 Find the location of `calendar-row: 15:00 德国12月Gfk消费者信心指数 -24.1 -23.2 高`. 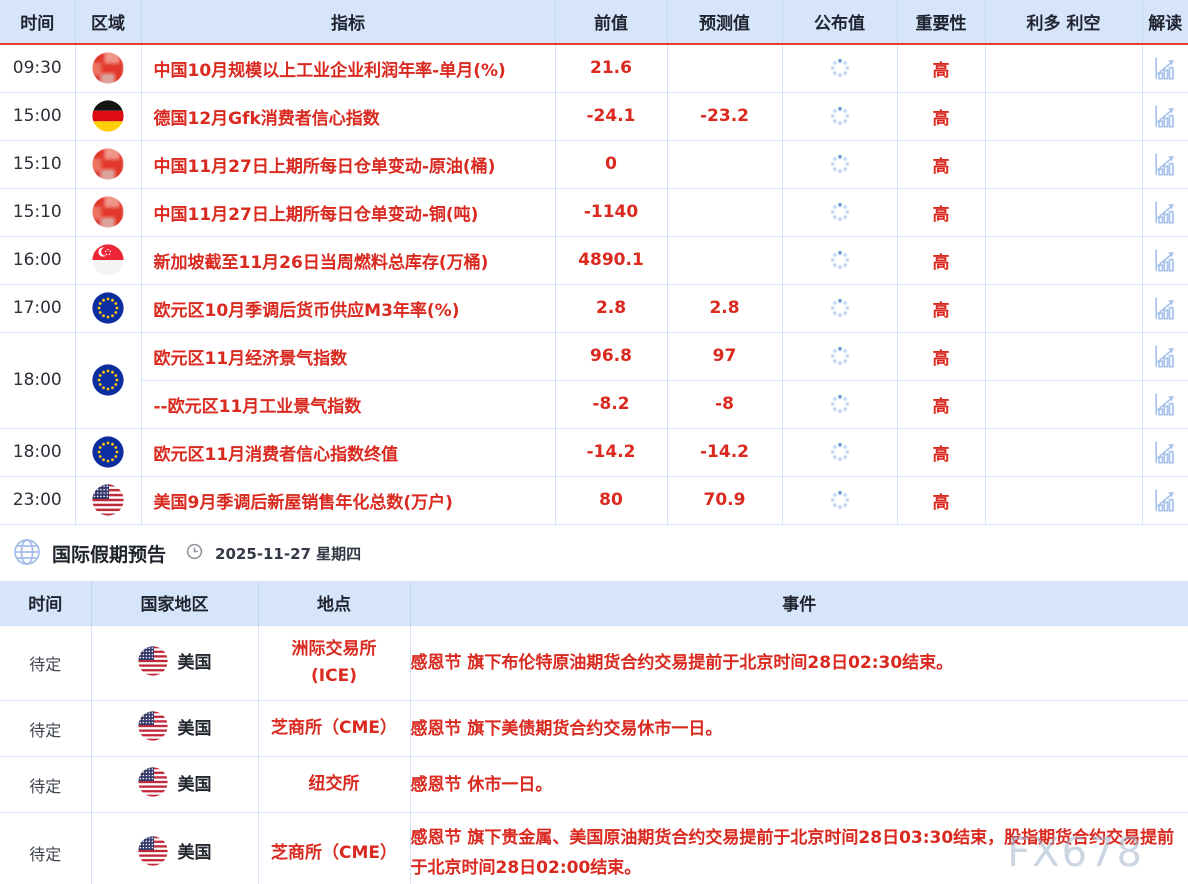

calendar-row: 15:00 德国12月Gfk消费者信心指数 -24.1 -23.2 高 is located at coordinates (594, 116).